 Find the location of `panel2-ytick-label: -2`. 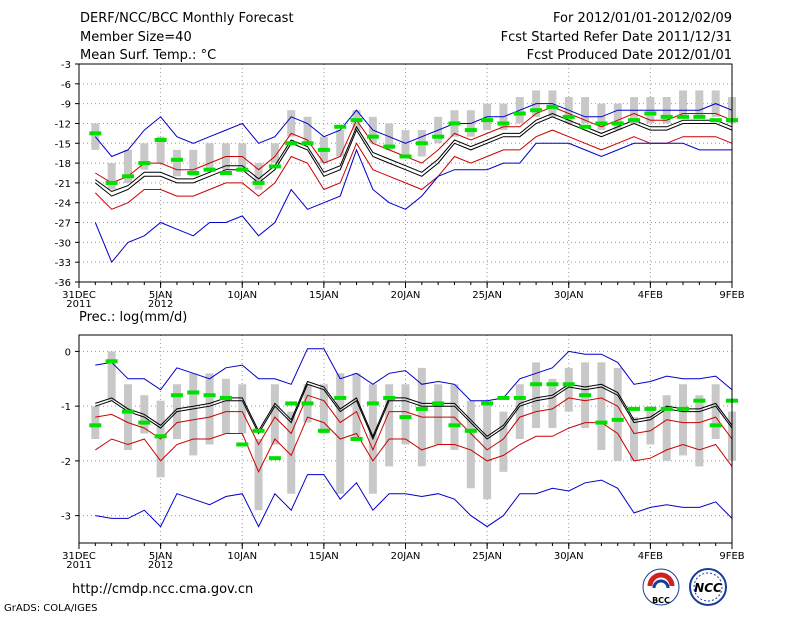

panel2-ytick-label: -2 is located at coordinates (66, 462).